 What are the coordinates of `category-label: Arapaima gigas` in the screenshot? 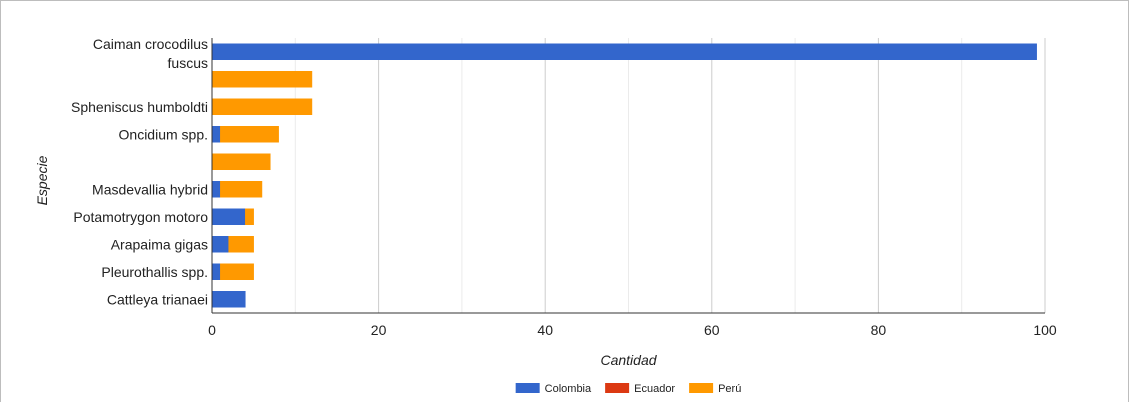 It's located at (159, 244).